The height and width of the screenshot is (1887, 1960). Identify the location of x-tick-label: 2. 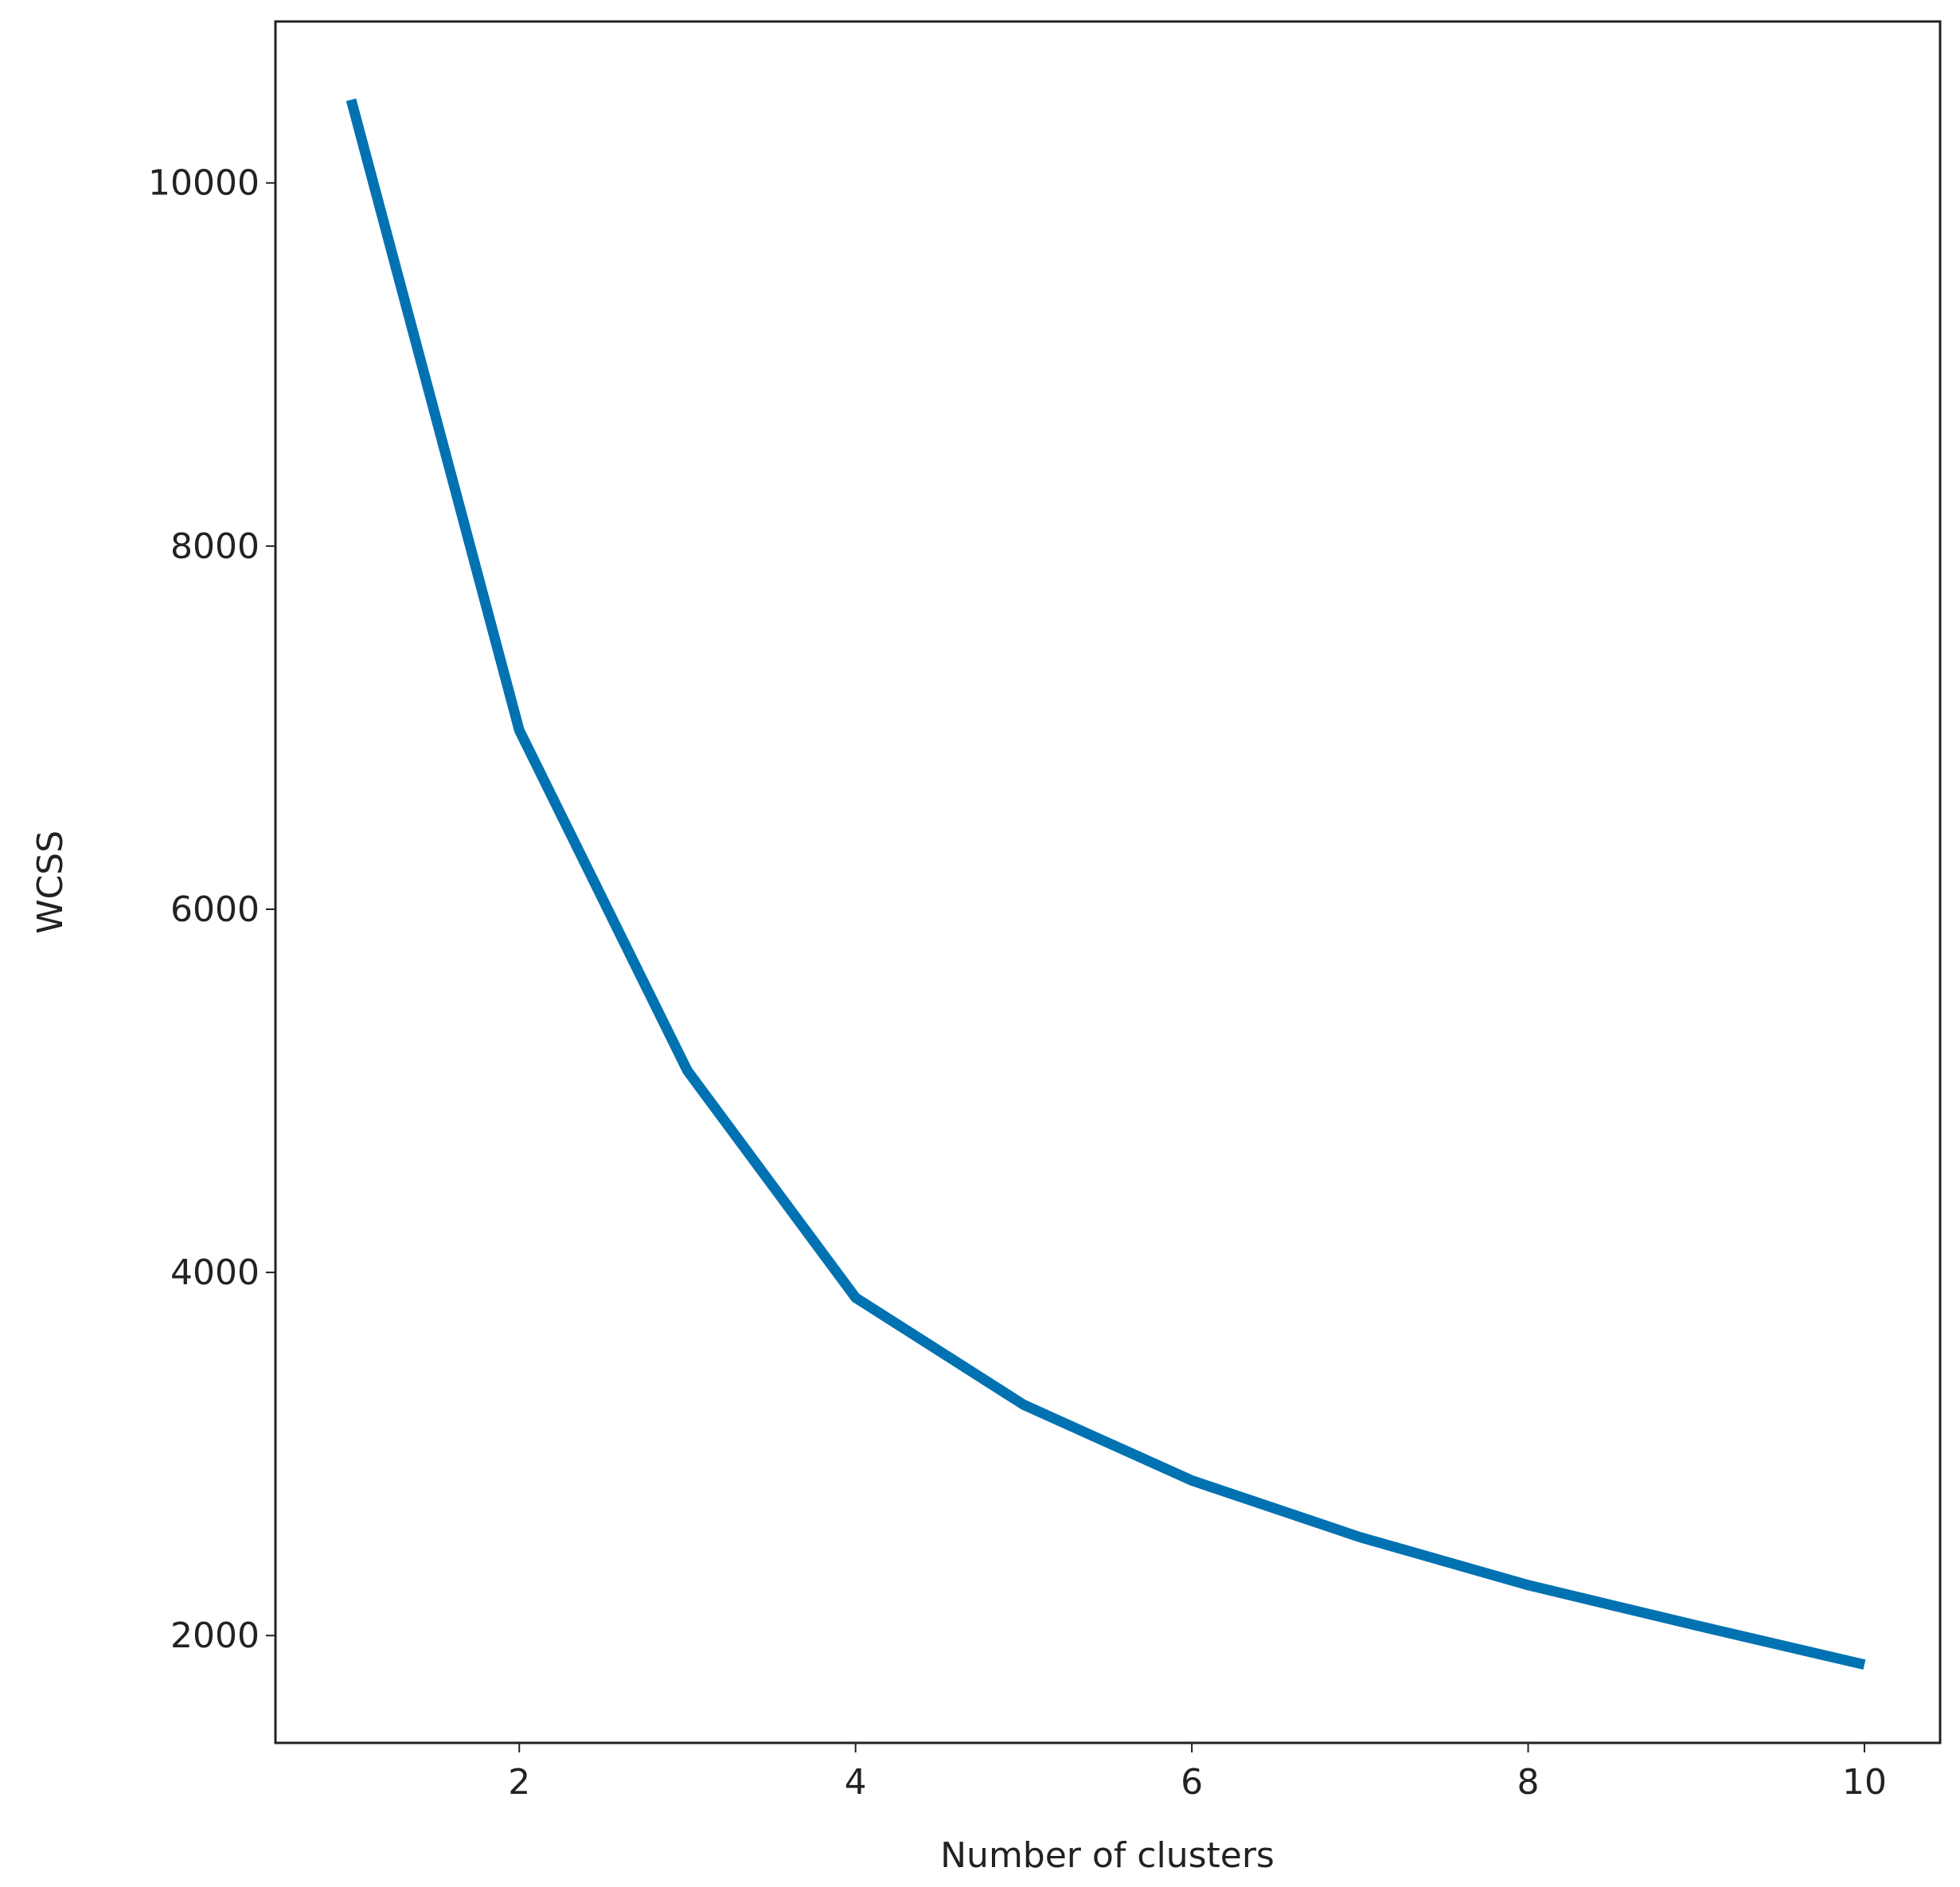
(519, 1783).